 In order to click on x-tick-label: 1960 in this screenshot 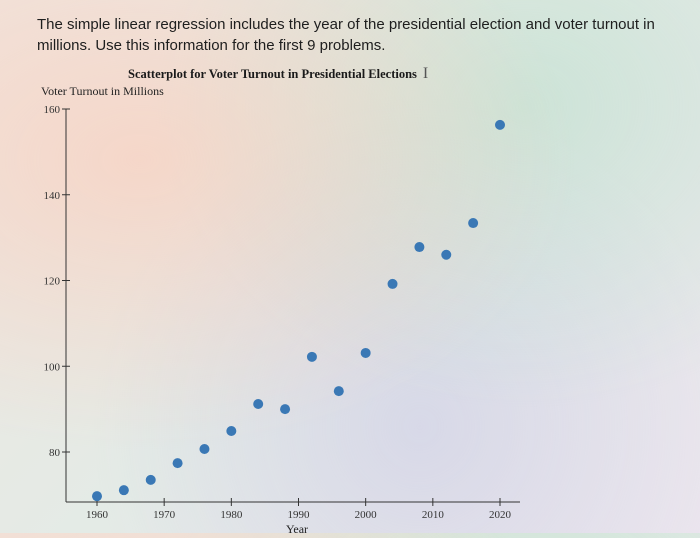, I will do `click(97, 515)`.